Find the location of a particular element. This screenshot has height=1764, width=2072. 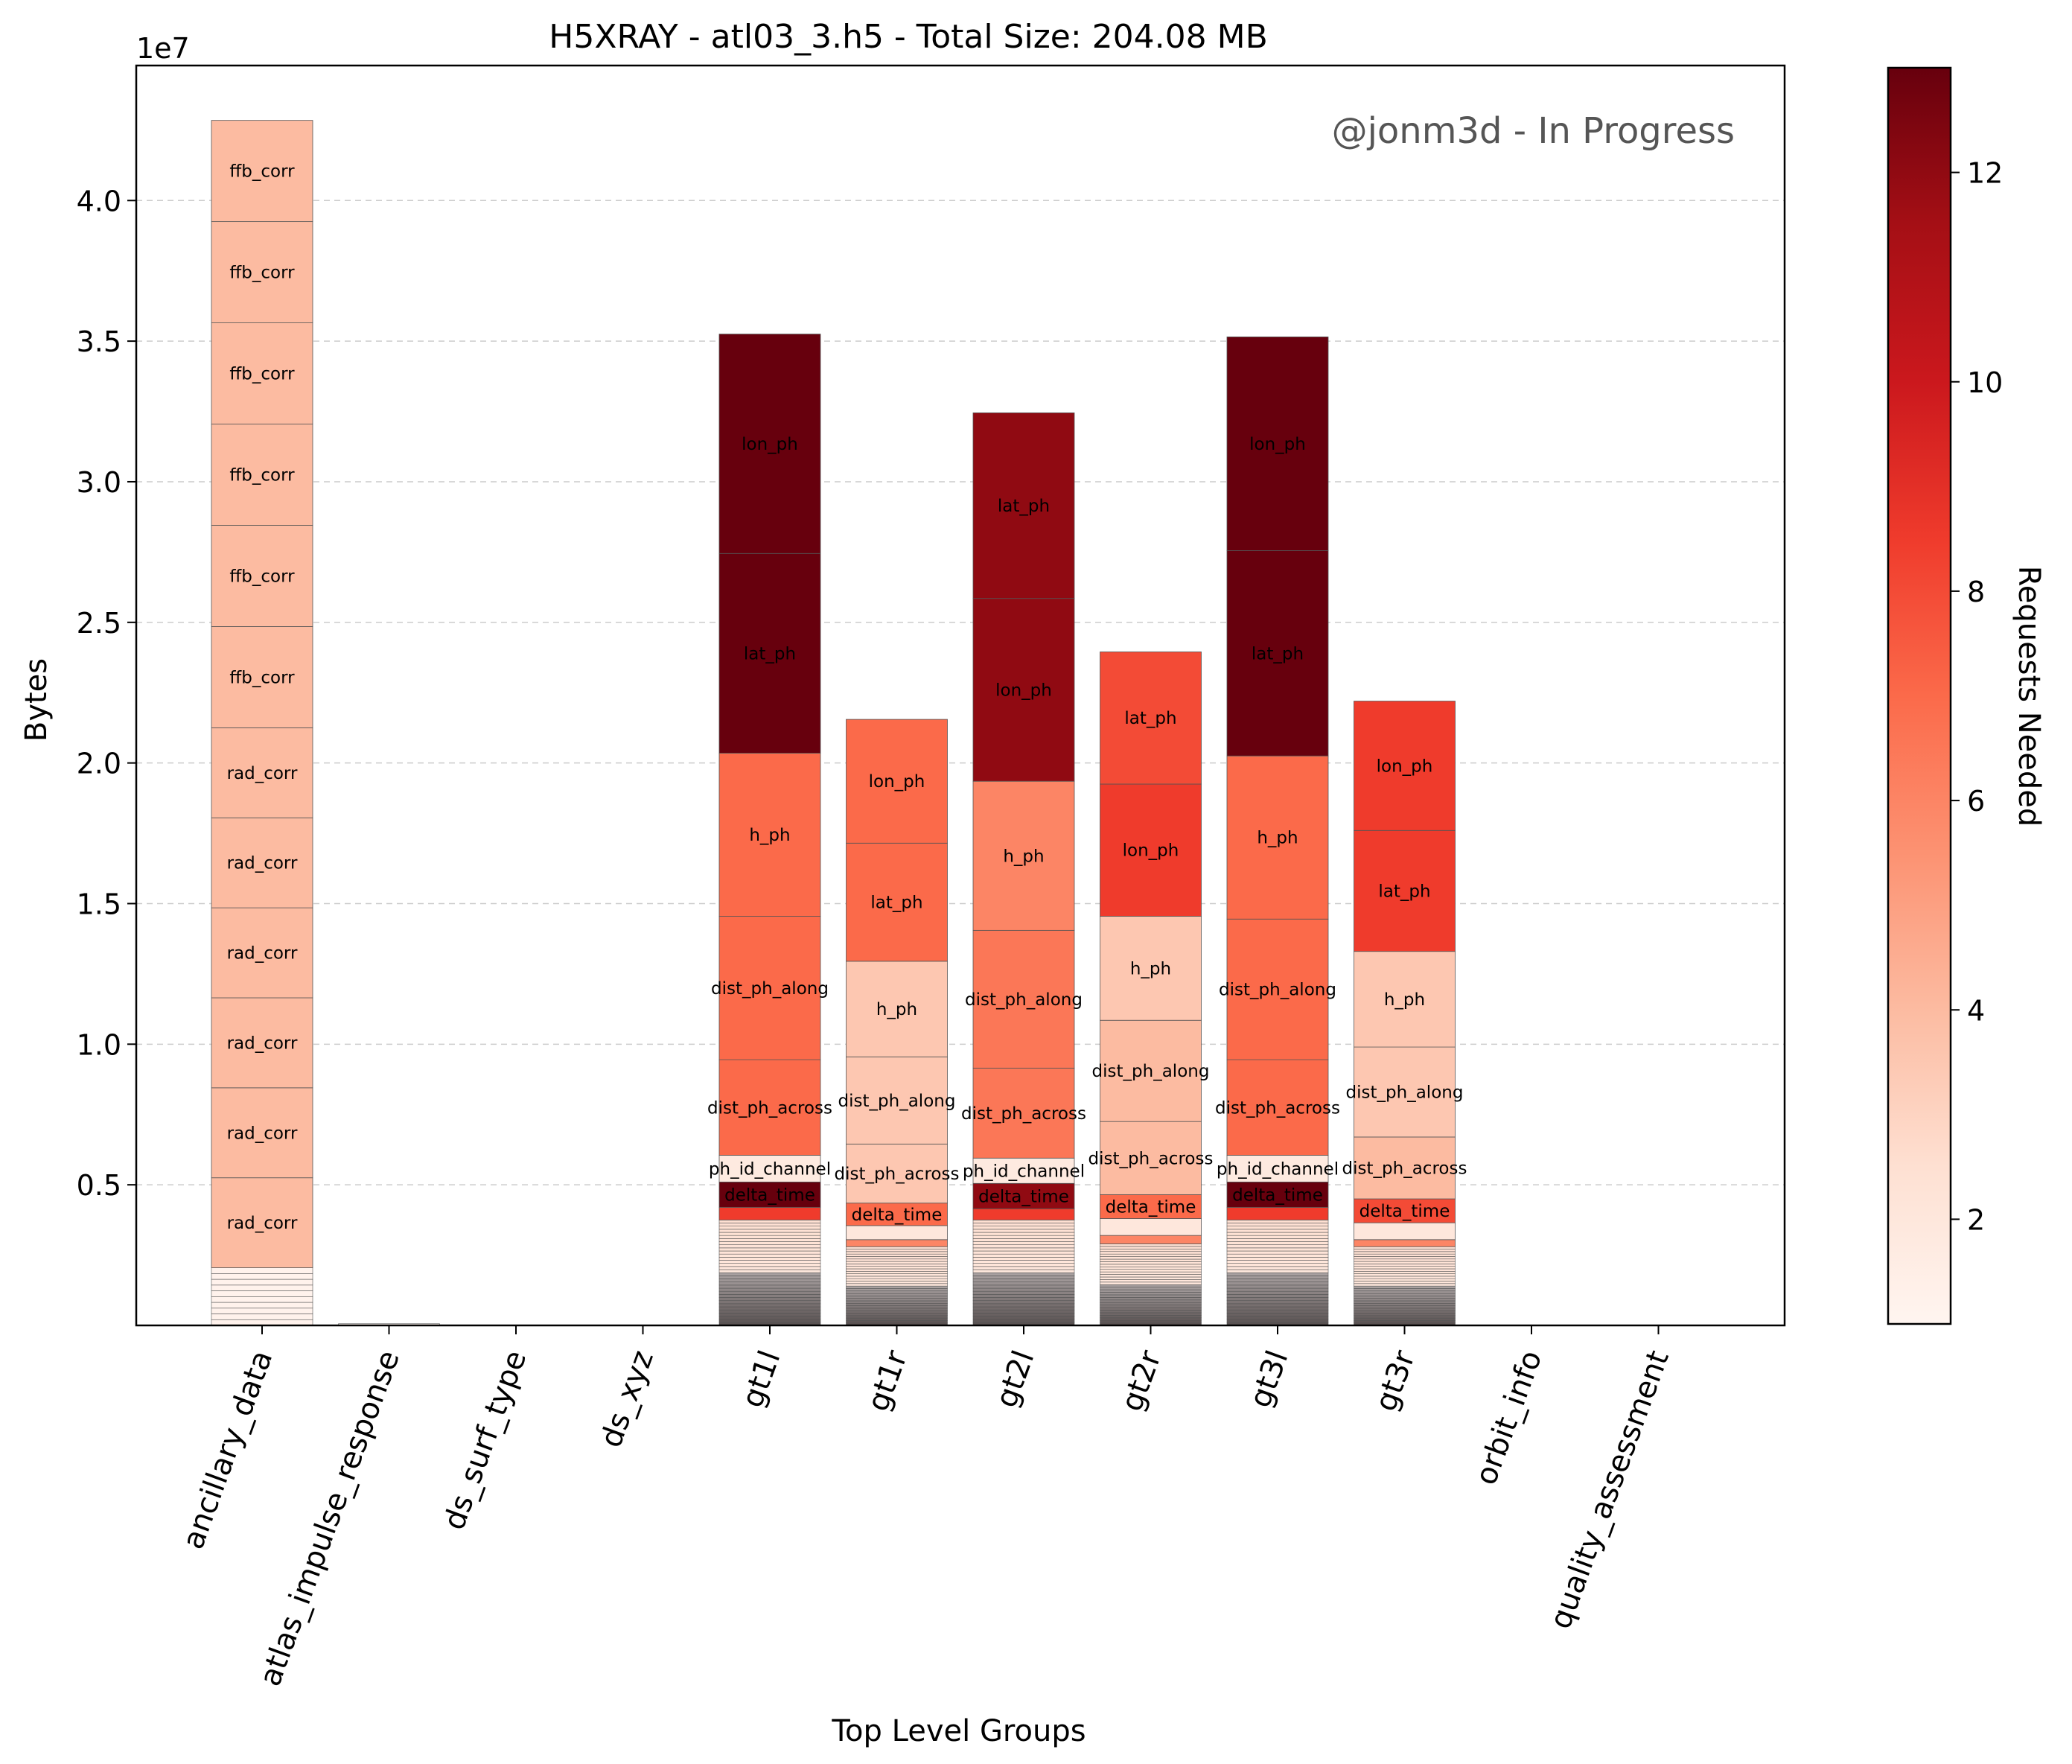

colorbar-label: Requests Needed is located at coordinates (2029, 696).